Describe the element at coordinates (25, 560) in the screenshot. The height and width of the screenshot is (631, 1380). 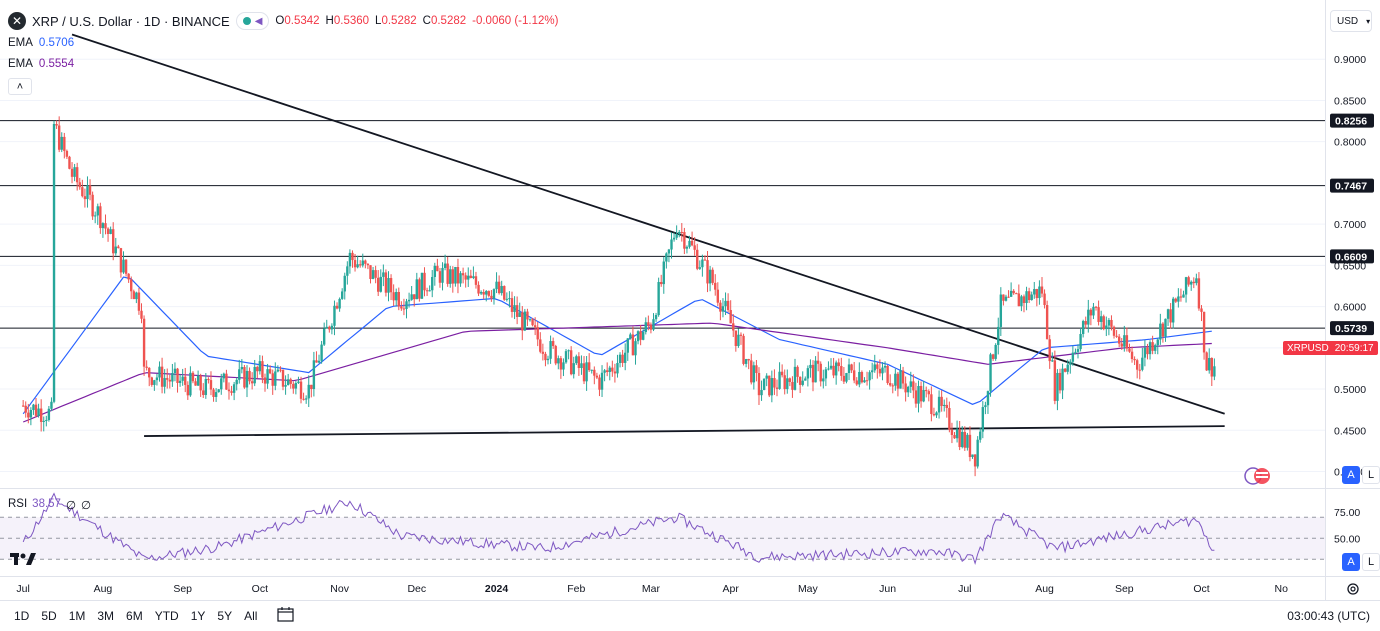
I see `tradingview-logo-icon` at that location.